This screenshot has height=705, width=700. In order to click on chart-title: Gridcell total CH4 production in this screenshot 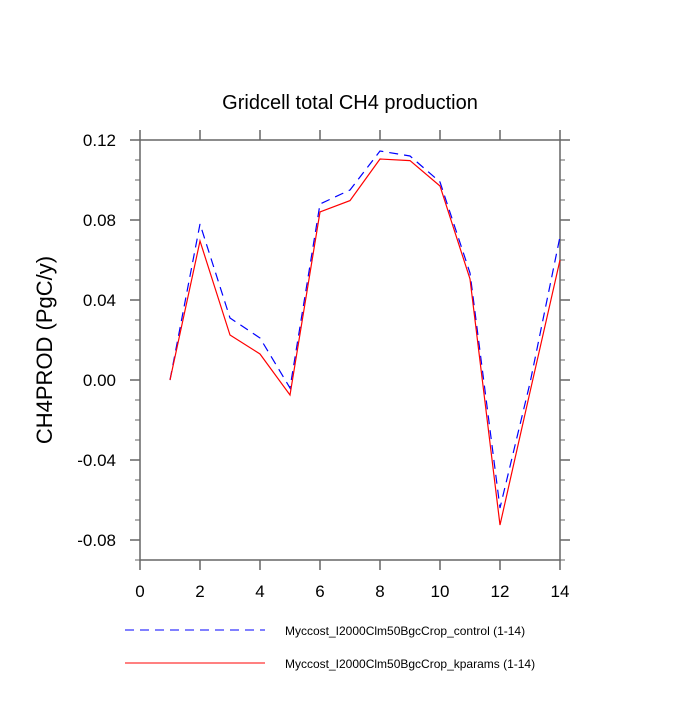, I will do `click(350, 103)`.